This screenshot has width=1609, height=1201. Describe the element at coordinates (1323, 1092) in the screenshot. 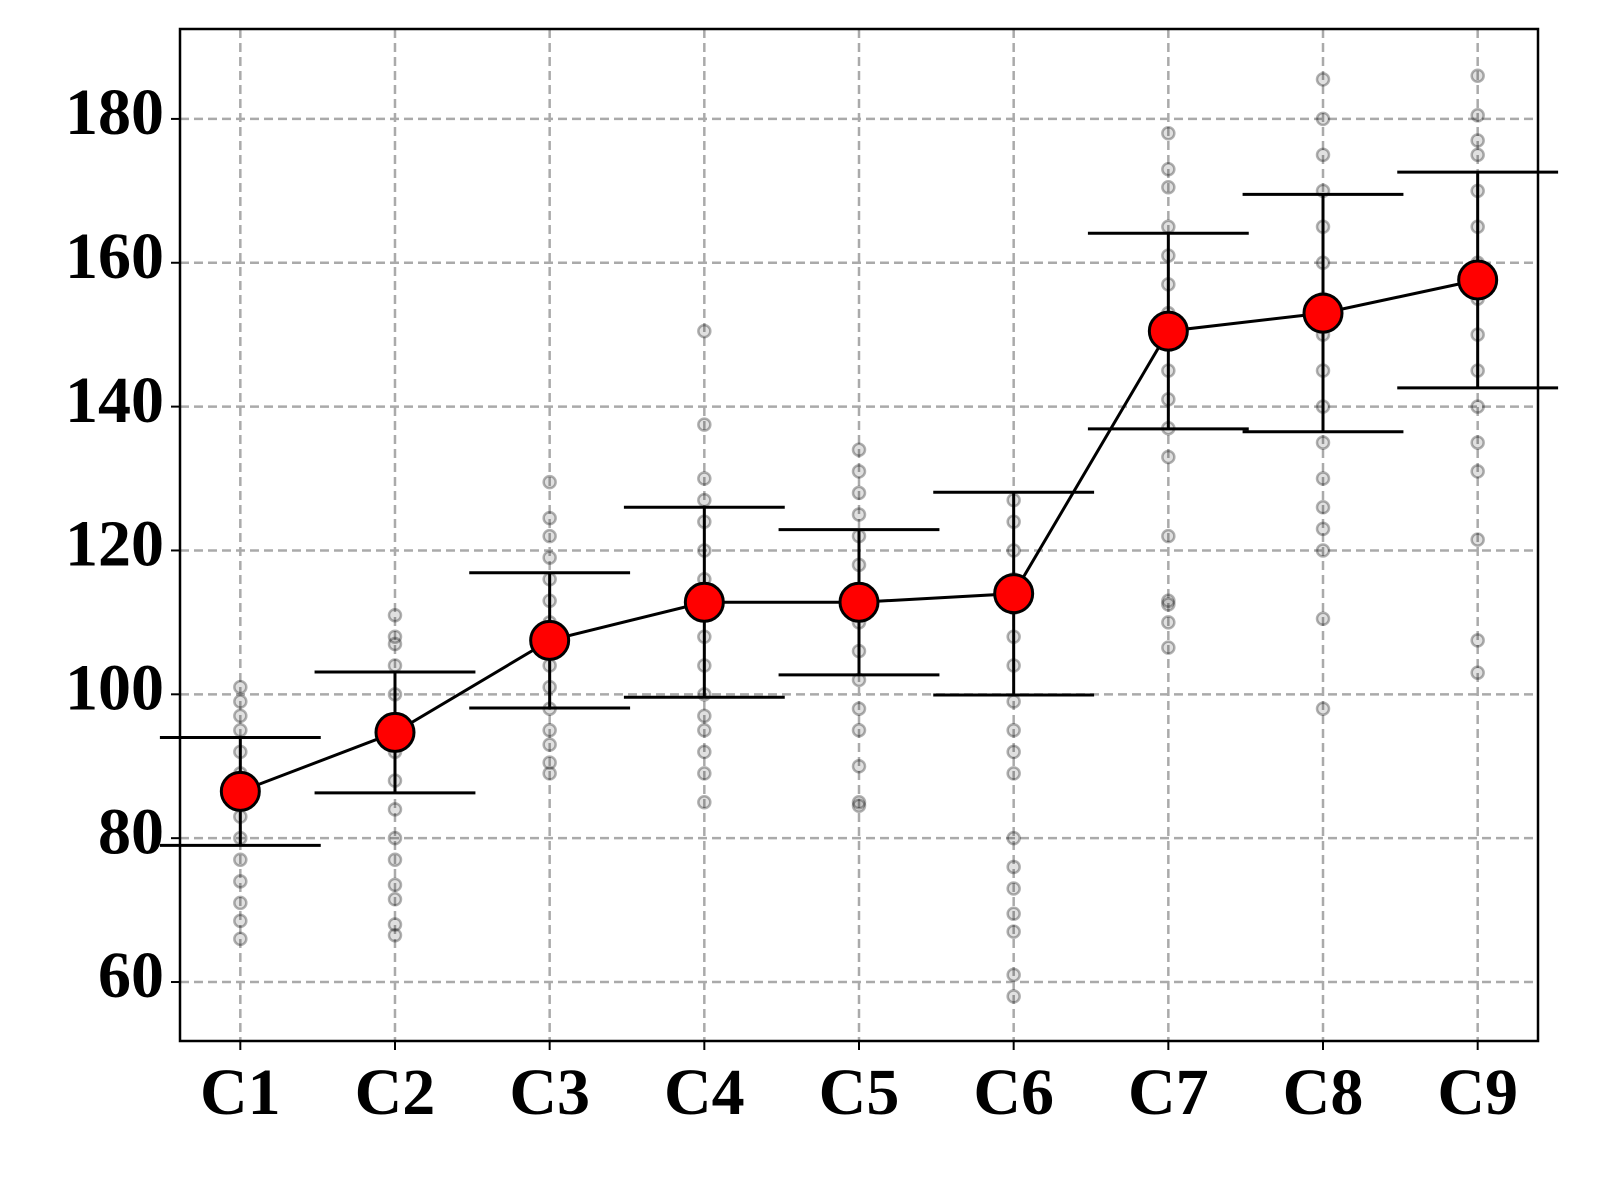

I see `x-tick-label: C8` at that location.